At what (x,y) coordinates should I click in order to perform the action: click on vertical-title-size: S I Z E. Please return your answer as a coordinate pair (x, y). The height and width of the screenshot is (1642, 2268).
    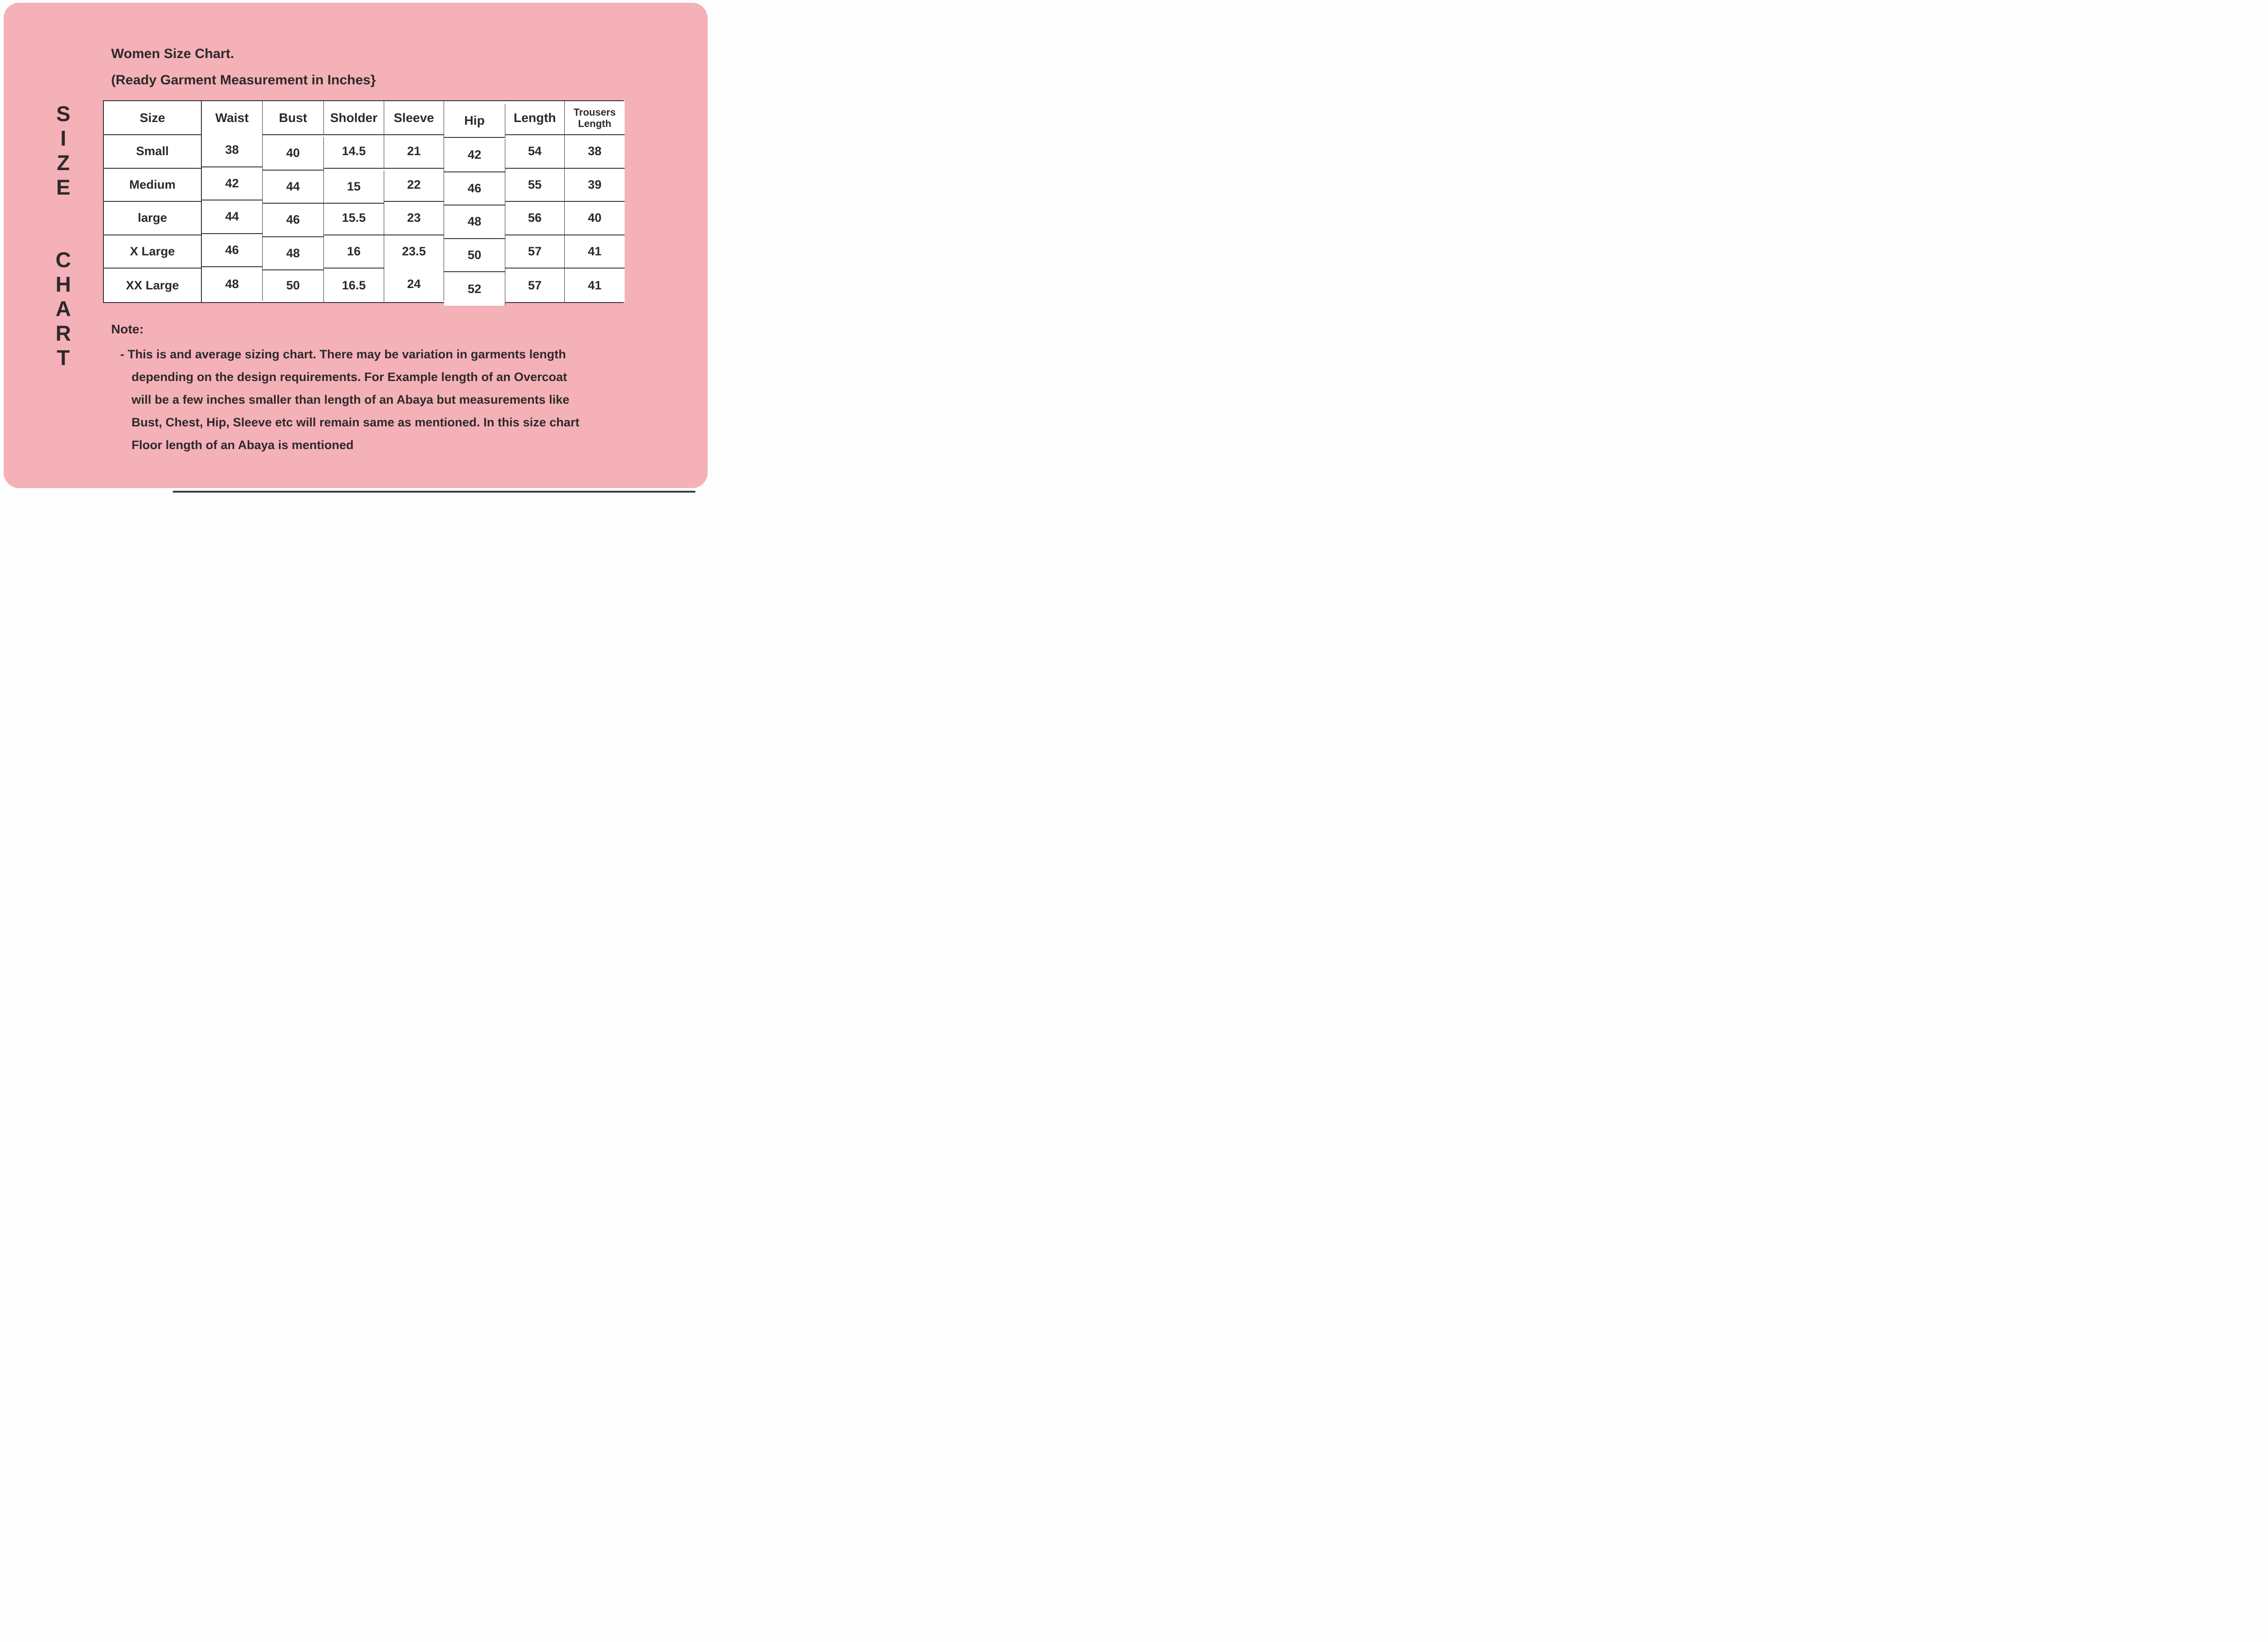
    Looking at the image, I should click on (63, 151).